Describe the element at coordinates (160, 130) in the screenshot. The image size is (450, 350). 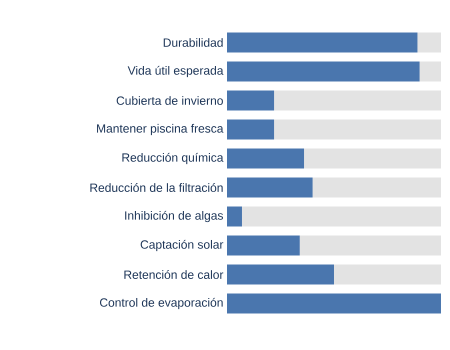
I see `y-tick-label: Mantener piscina fresca` at that location.